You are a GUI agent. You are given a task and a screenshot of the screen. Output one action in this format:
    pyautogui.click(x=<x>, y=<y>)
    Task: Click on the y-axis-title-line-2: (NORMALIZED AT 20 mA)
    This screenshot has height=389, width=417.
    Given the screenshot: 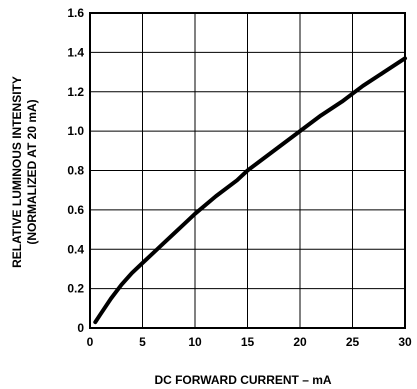 What is the action you would take?
    pyautogui.click(x=32, y=171)
    